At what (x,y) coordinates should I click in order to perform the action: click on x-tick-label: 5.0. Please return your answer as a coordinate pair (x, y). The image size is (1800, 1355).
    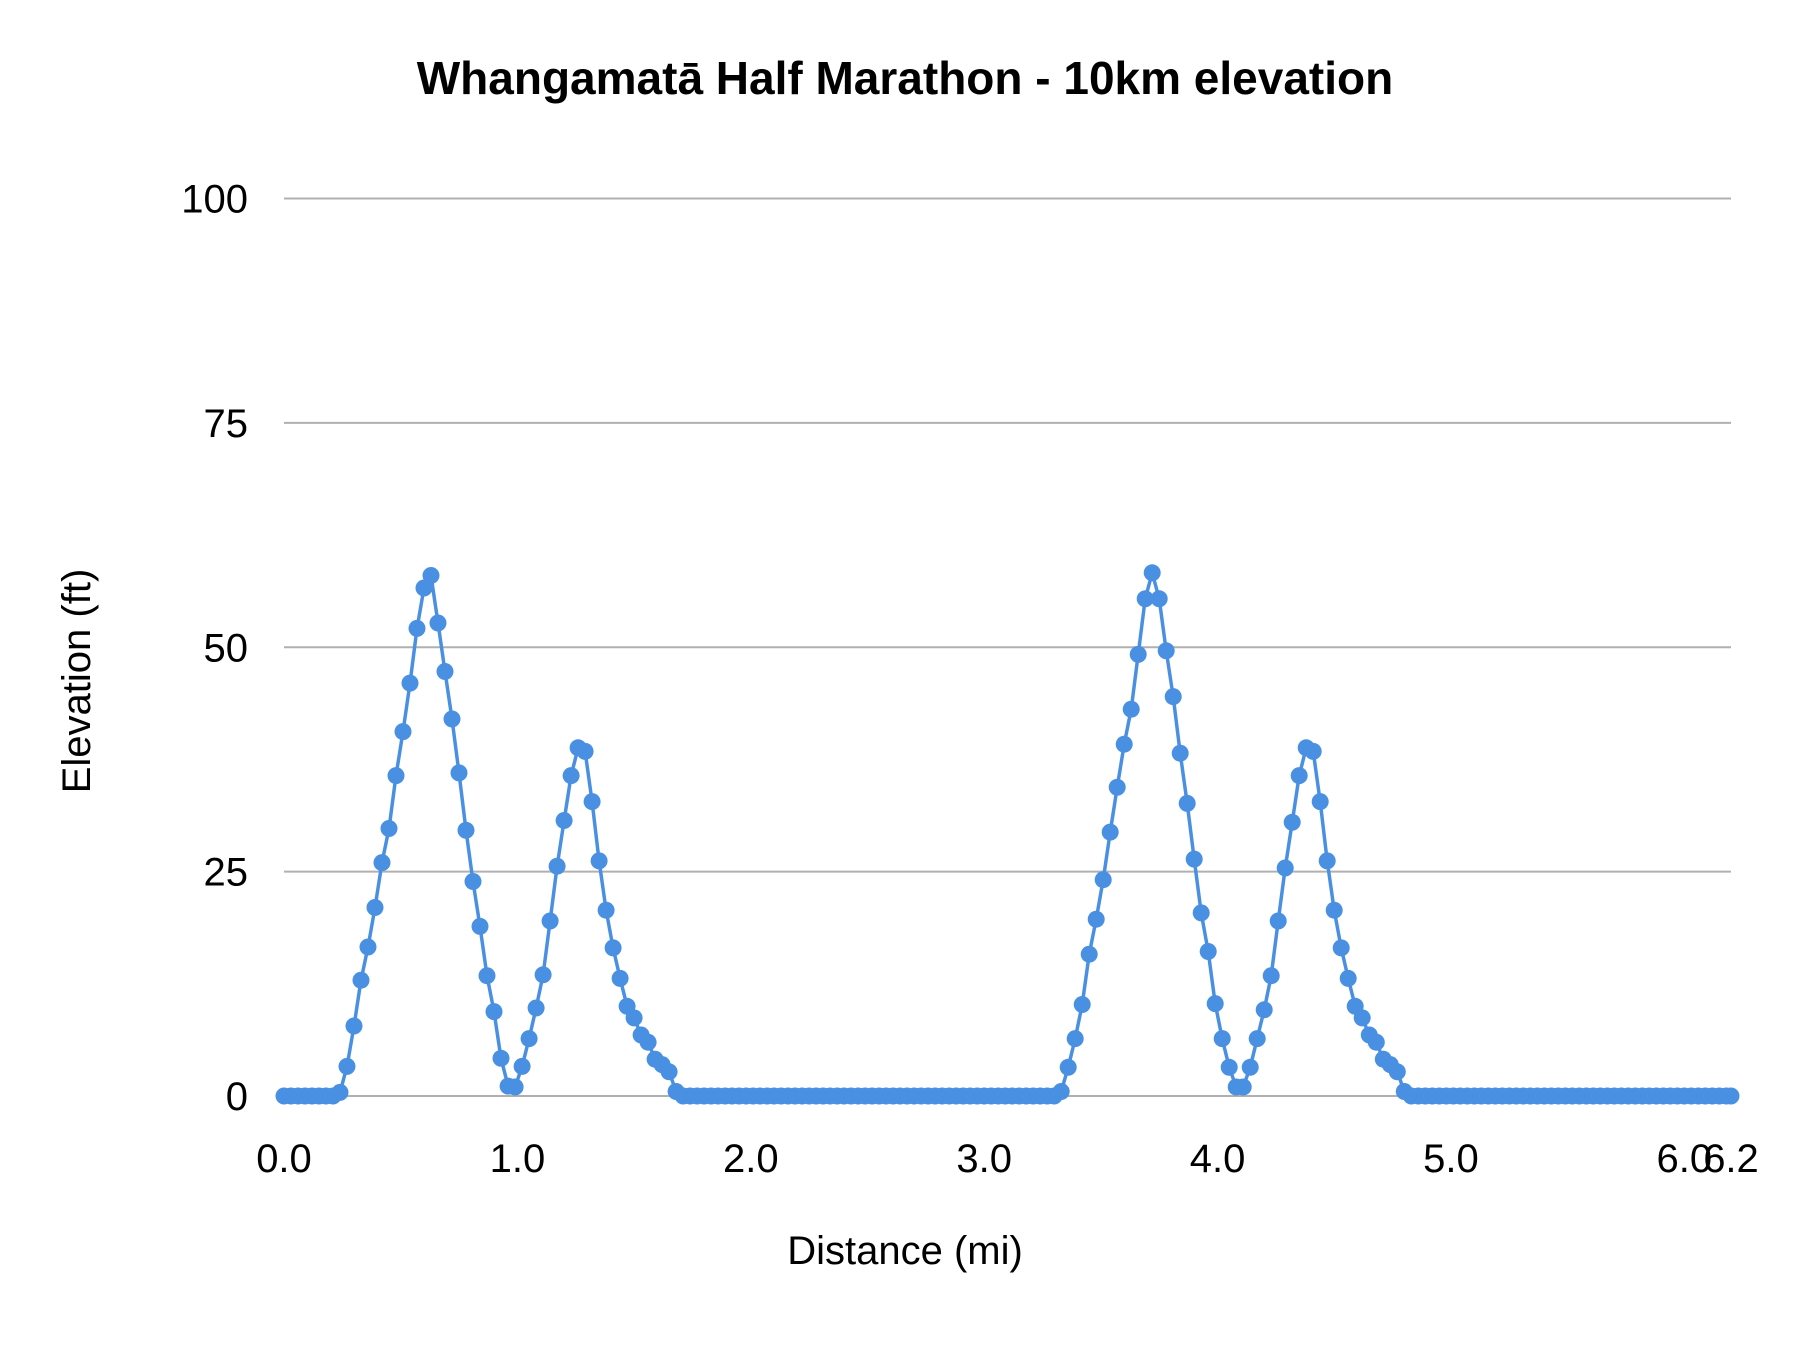
    Looking at the image, I should click on (1451, 1159).